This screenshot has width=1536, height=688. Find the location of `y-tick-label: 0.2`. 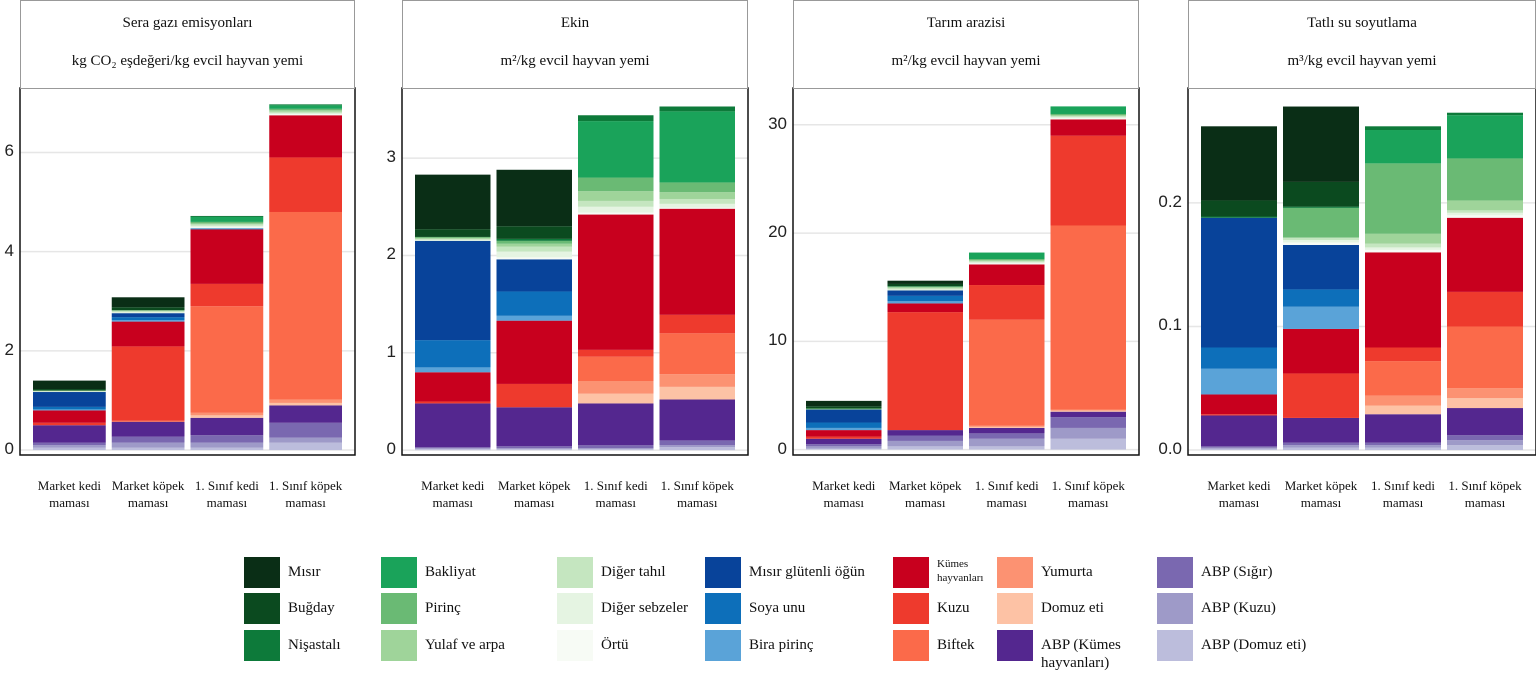

y-tick-label: 0.2 is located at coordinates (1170, 201).